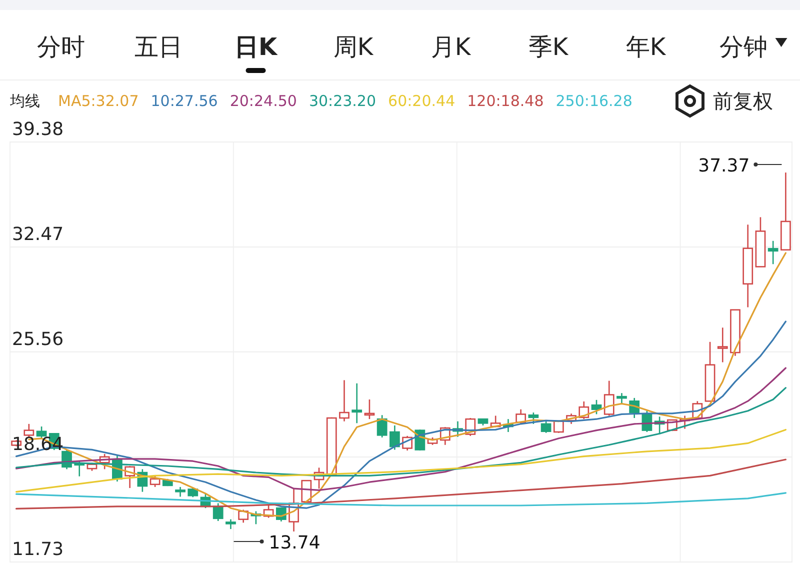  I want to click on text: 10:27.56, so click(184, 101).